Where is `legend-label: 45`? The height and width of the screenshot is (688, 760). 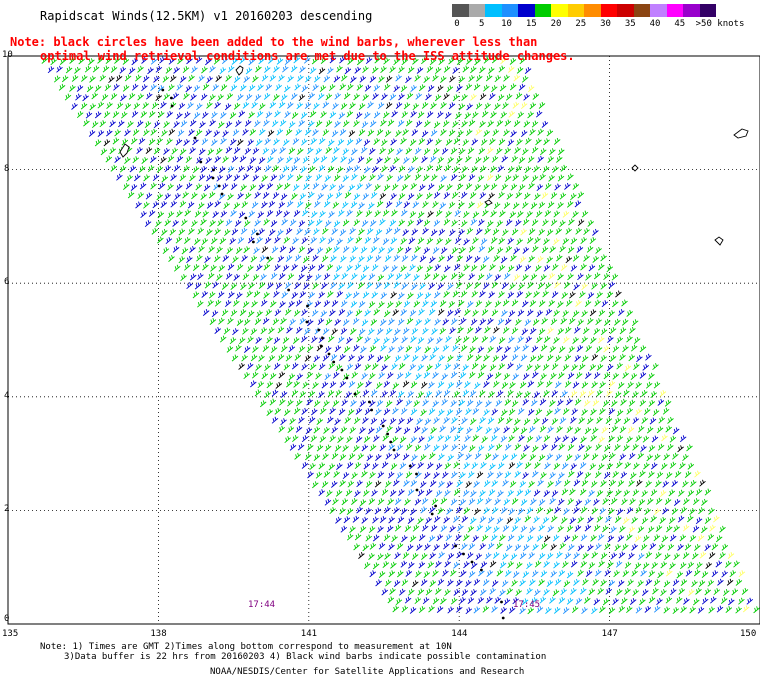
legend-label: 45 is located at coordinates (680, 24).